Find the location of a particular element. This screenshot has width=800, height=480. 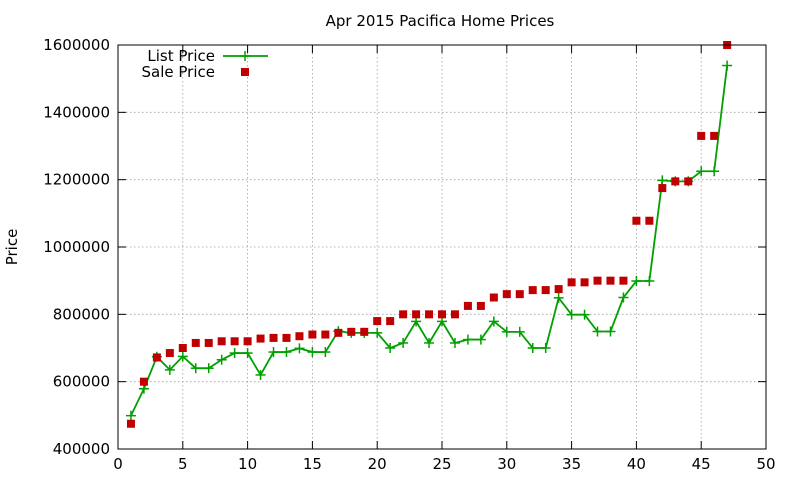

x-tick-label: 40 is located at coordinates (636, 464).